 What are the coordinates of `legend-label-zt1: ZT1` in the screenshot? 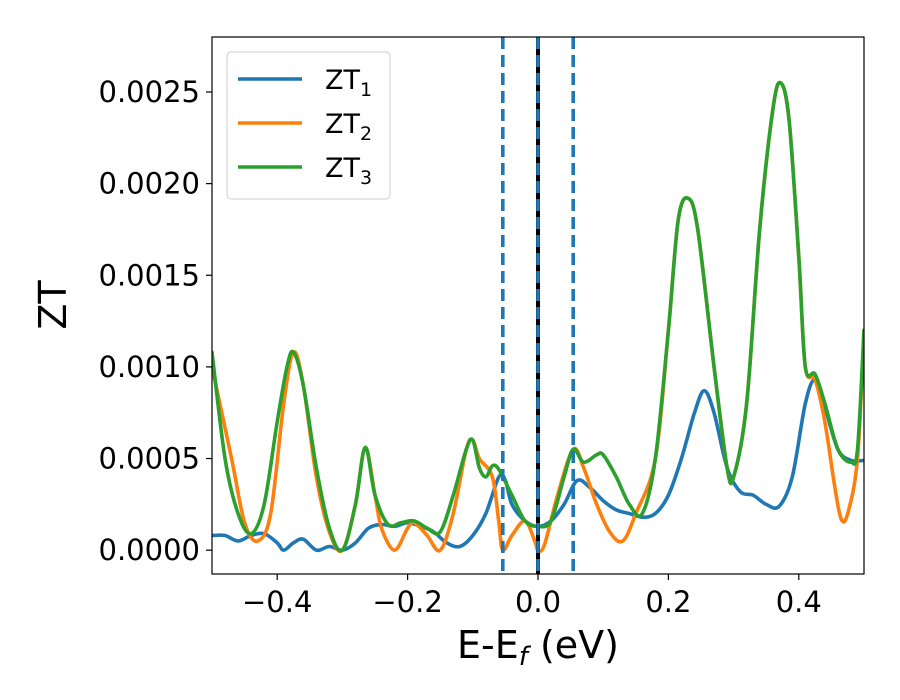 It's located at (348, 83).